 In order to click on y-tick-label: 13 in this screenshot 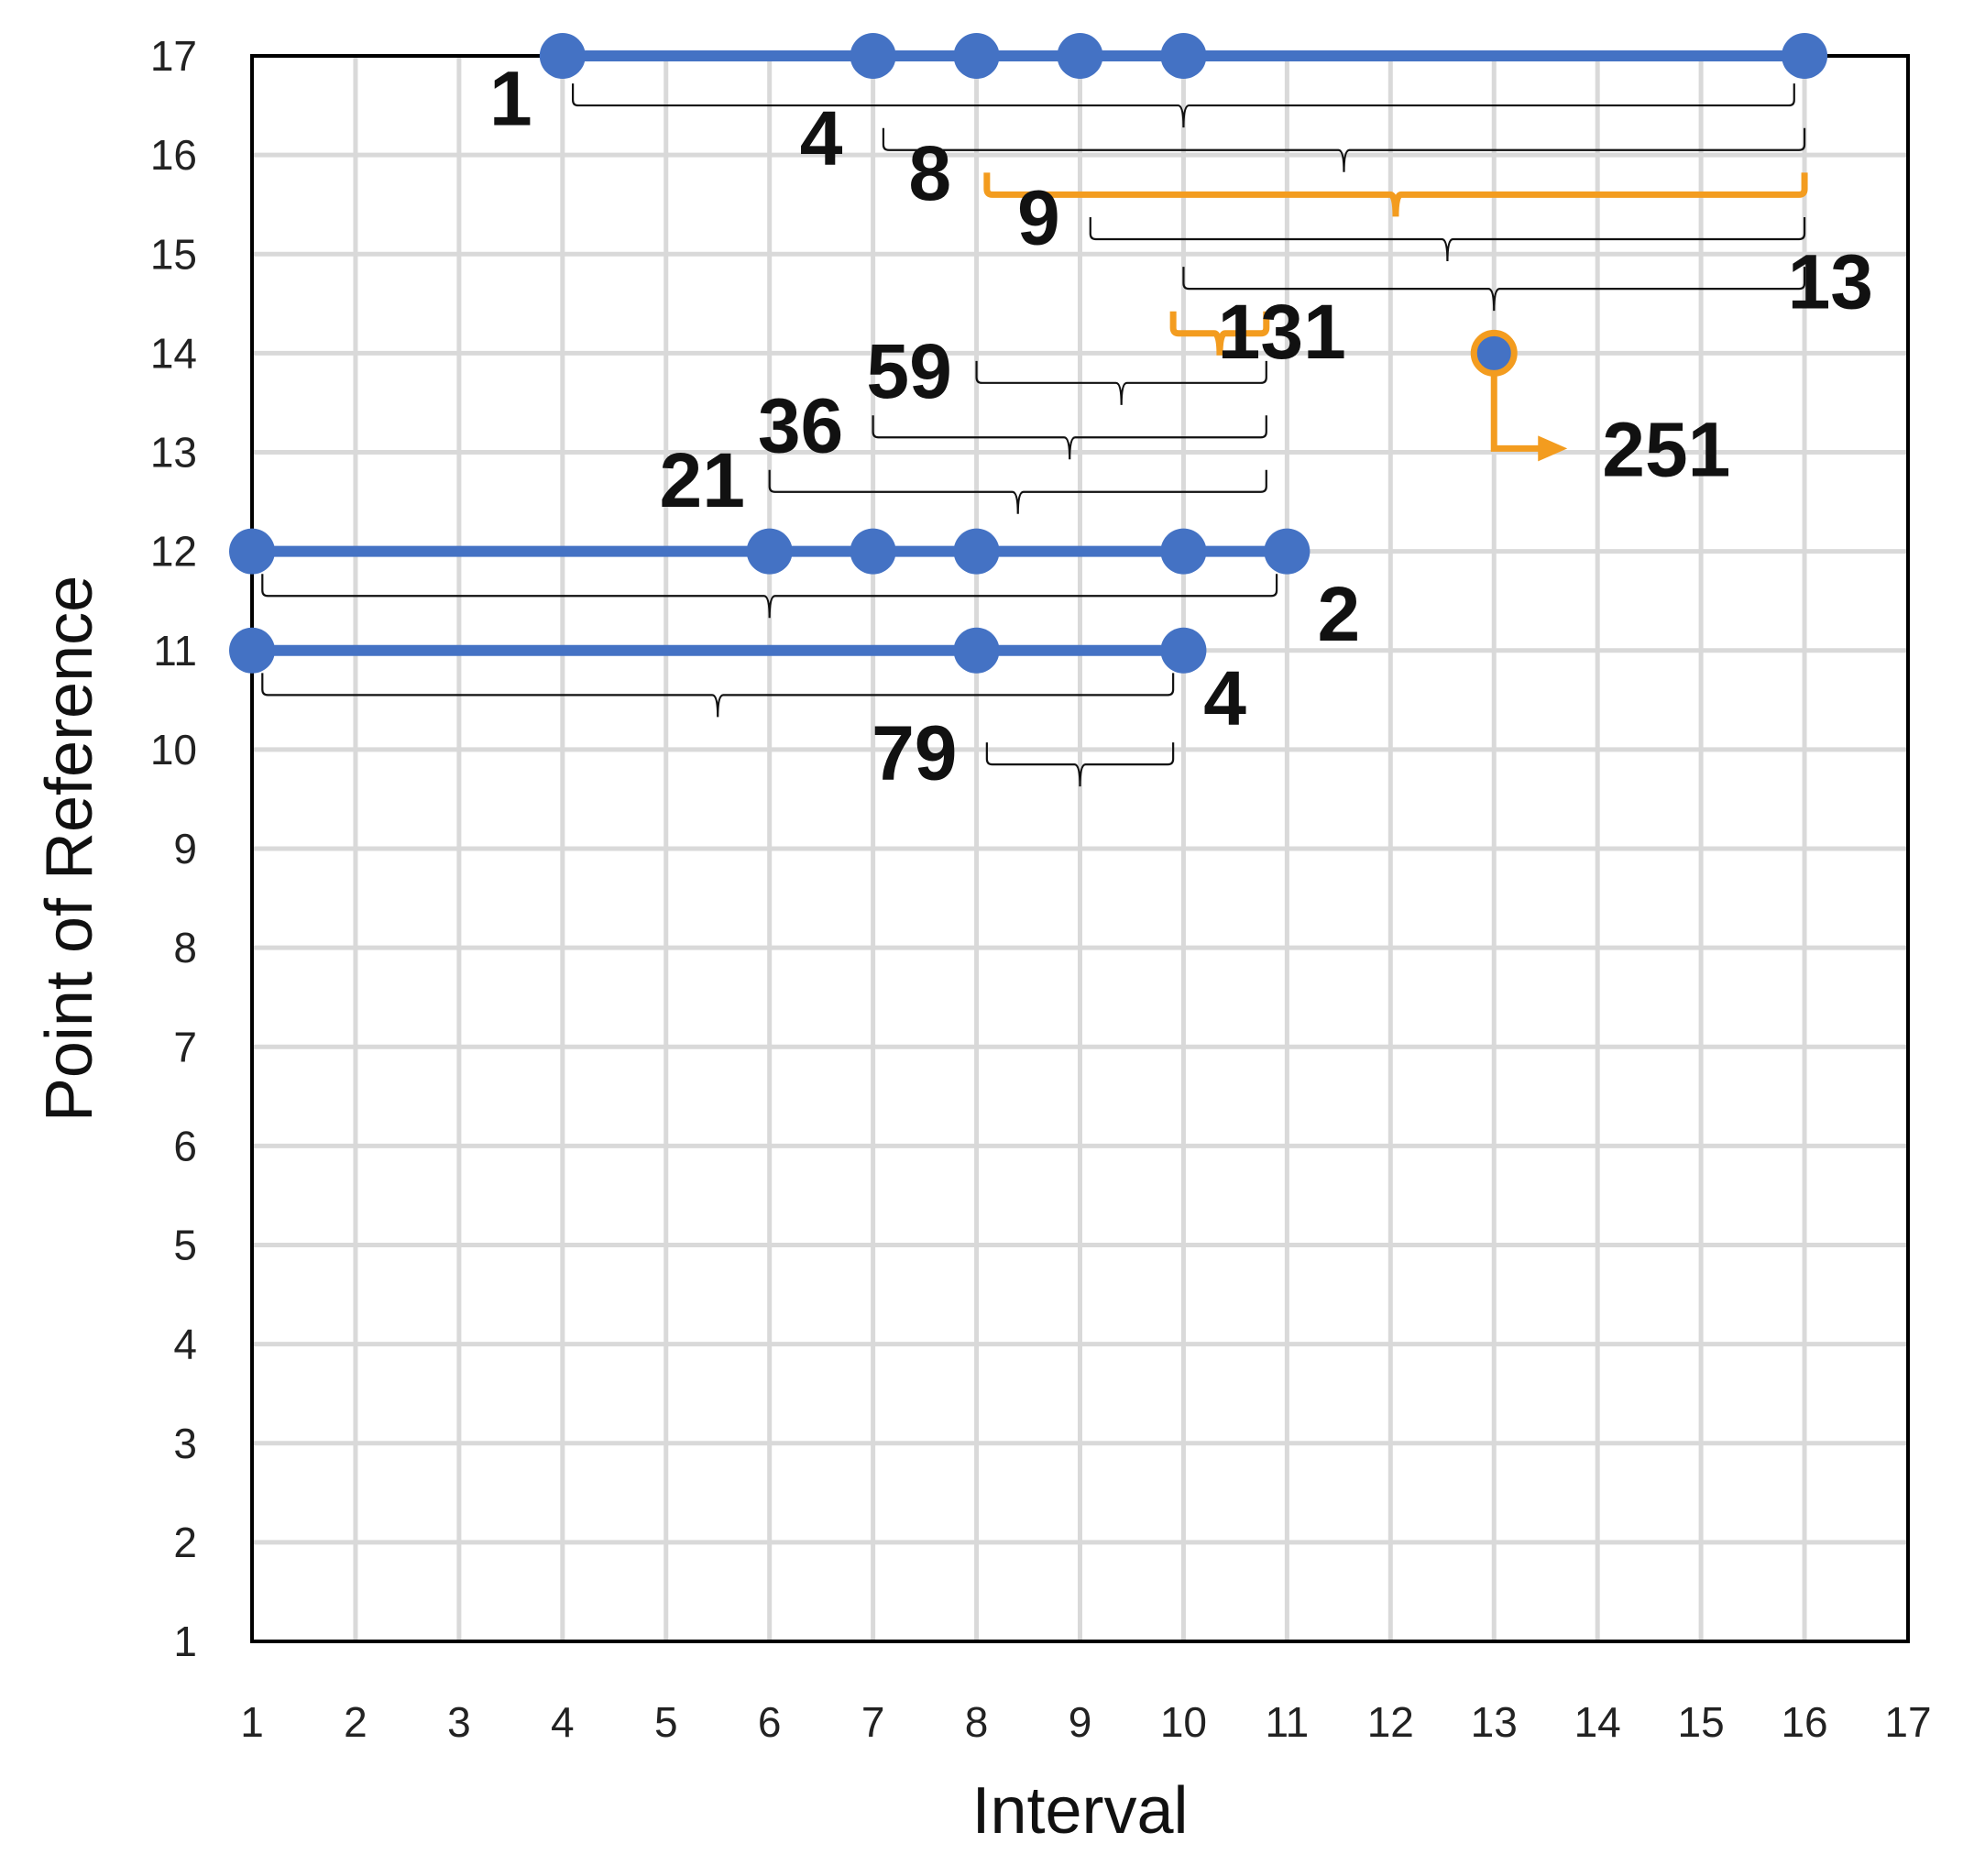, I will do `click(173, 453)`.